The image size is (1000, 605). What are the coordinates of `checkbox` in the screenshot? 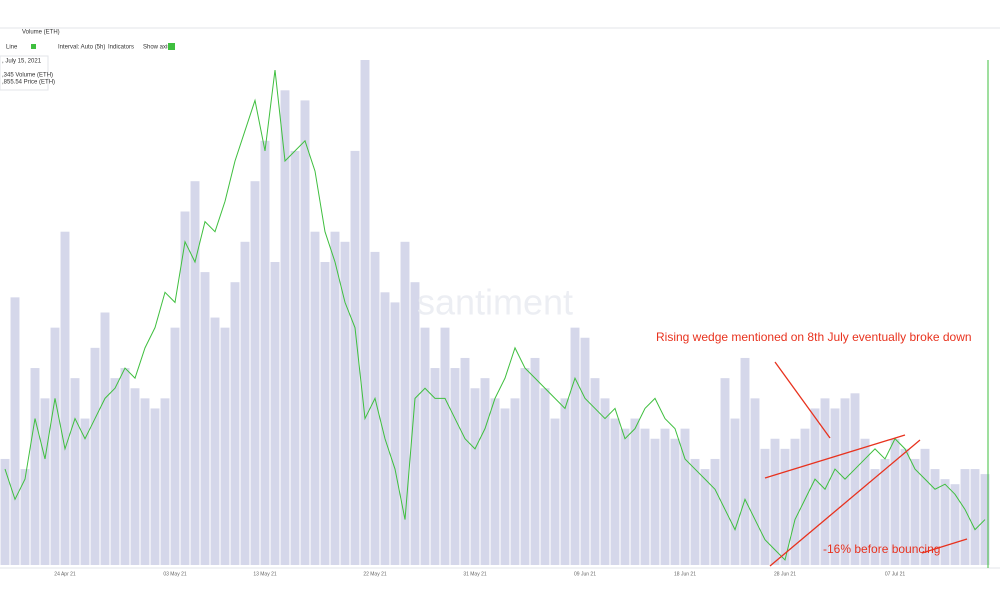 It's located at (171, 46).